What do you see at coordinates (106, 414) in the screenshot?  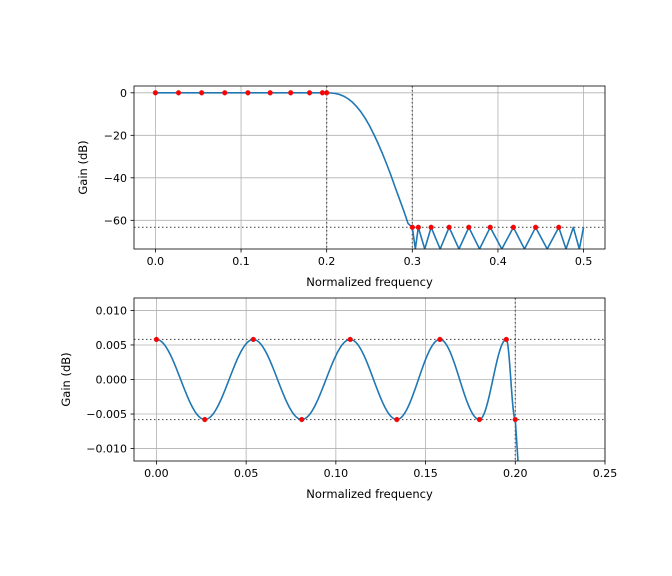 I see `bottom-ytick-label: −0.005` at bounding box center [106, 414].